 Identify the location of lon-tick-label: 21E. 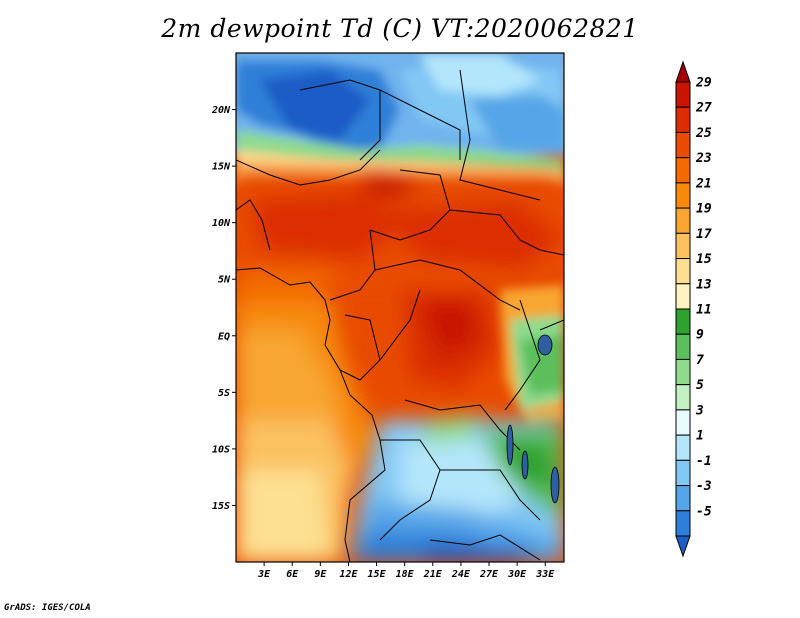
(433, 574).